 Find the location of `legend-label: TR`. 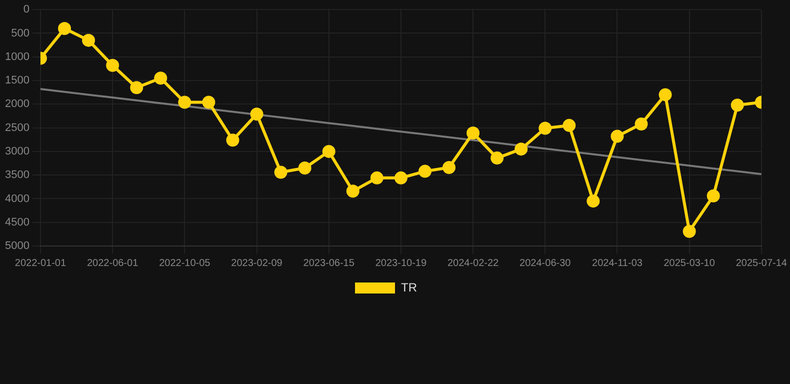

legend-label: TR is located at coordinates (409, 287).